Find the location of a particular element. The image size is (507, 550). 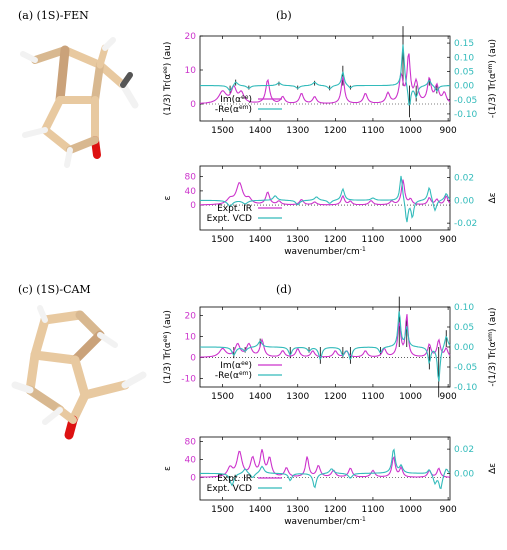

d-bottom-ytick-right-label: 0.02 is located at coordinates (464, 450).